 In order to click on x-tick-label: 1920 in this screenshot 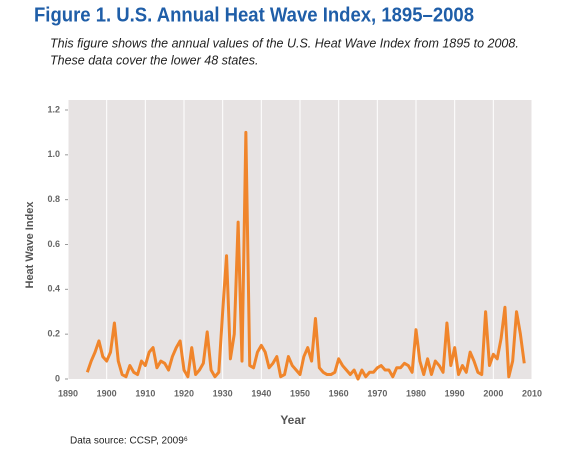, I will do `click(184, 393)`.